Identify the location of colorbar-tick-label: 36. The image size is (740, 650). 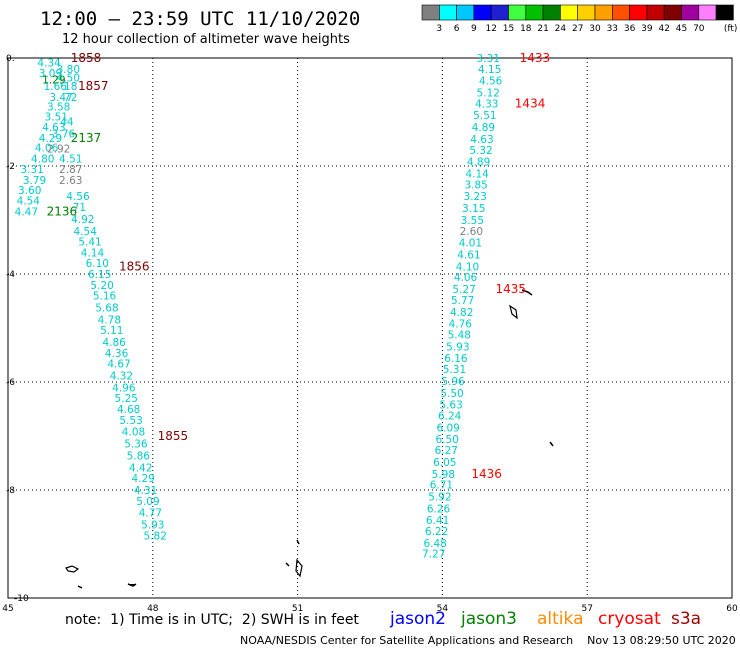
(630, 29).